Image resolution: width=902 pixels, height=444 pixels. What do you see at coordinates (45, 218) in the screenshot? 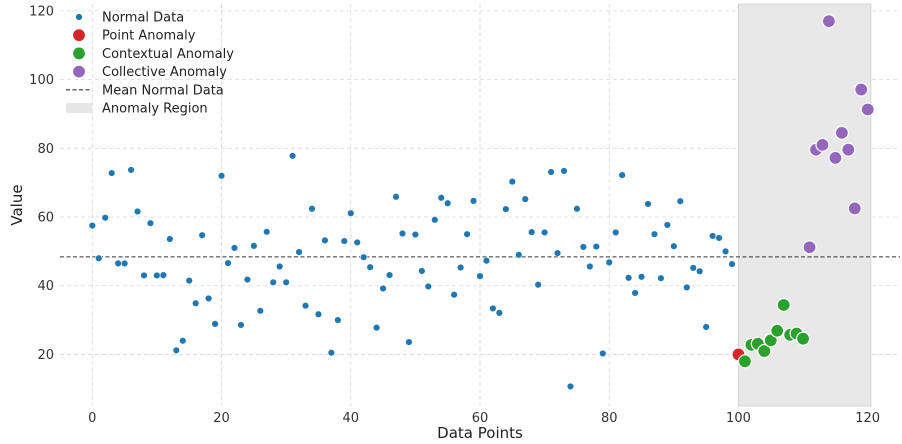
I see `y-tick-label: 60` at bounding box center [45, 218].